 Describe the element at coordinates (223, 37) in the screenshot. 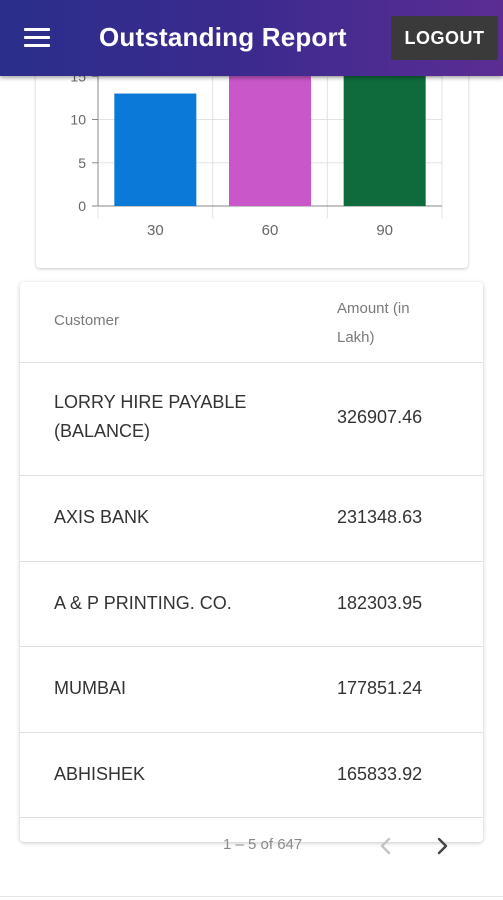

I see `page-title: Outstanding Report` at that location.